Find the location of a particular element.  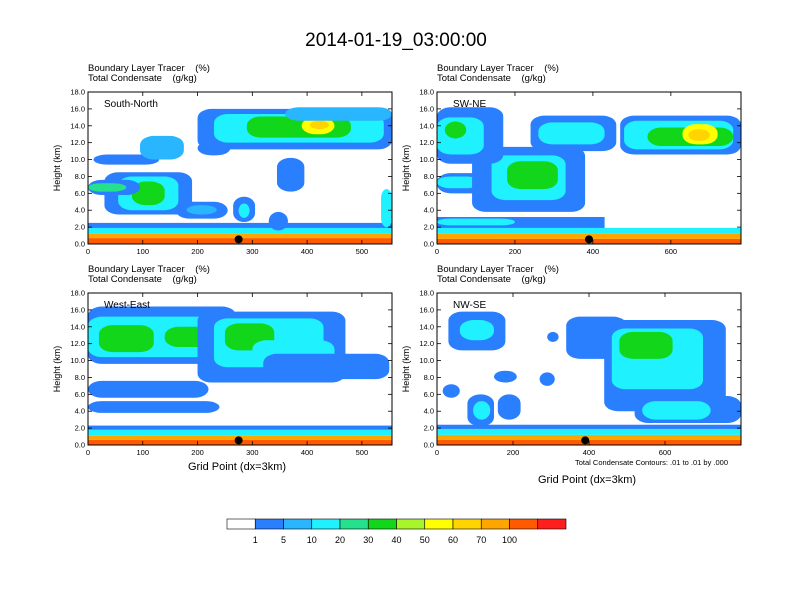

panel-2-y-axis-title: Height (km) is located at coordinates (406, 168).